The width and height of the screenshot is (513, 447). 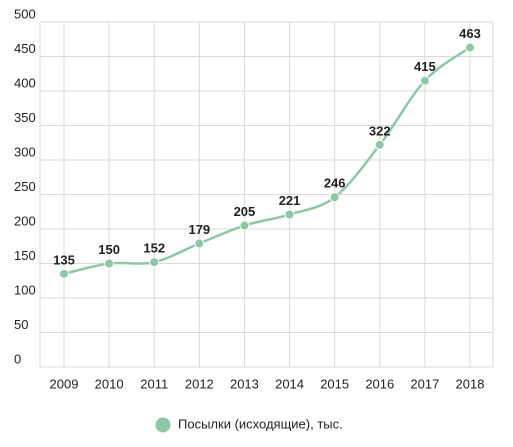 What do you see at coordinates (470, 33) in the screenshot?
I see `value-label: 463` at bounding box center [470, 33].